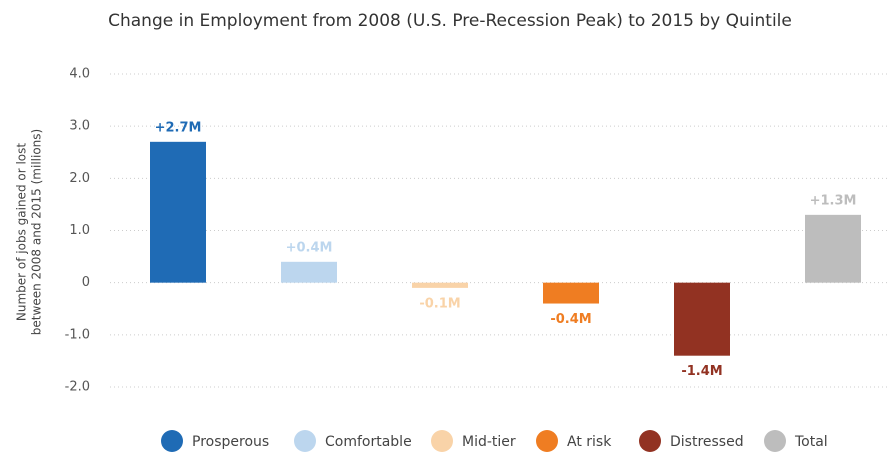 Image resolution: width=888 pixels, height=455 pixels. What do you see at coordinates (701, 371) in the screenshot?
I see `value-label: -1.4M` at bounding box center [701, 371].